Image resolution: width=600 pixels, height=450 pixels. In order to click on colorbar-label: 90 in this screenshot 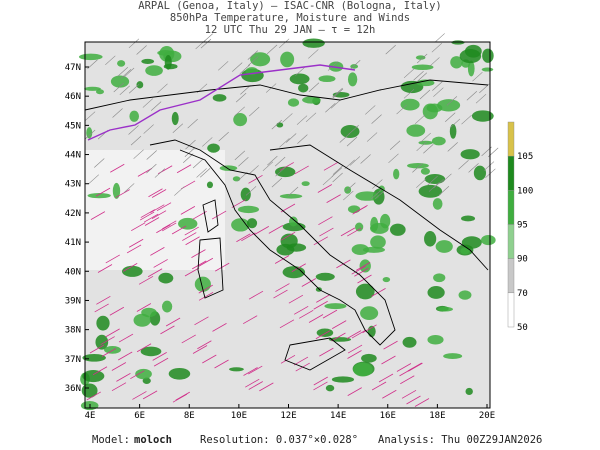, I will do `click(522, 260)`.